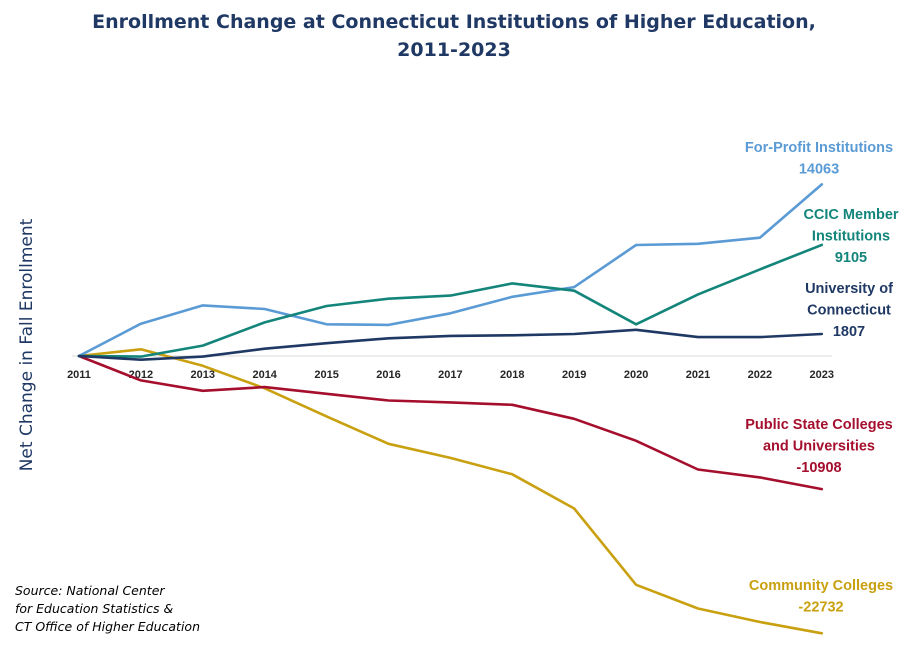  What do you see at coordinates (821, 586) in the screenshot?
I see `series-label: Community Colleges` at bounding box center [821, 586].